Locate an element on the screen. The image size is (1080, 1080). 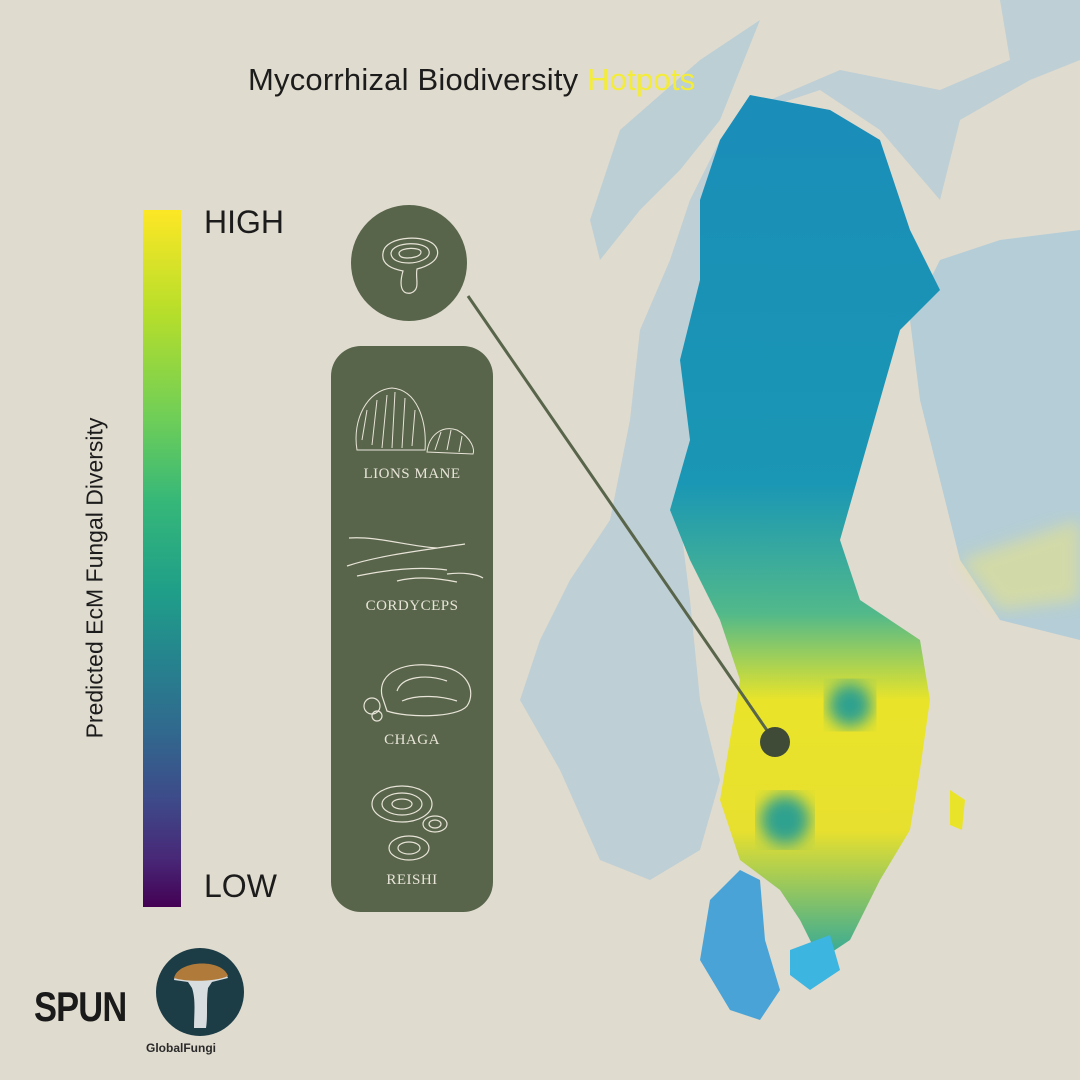
globalfungi-logo is located at coordinates (200, 992).